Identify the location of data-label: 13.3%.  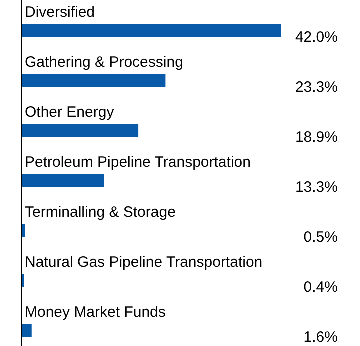
(316, 187).